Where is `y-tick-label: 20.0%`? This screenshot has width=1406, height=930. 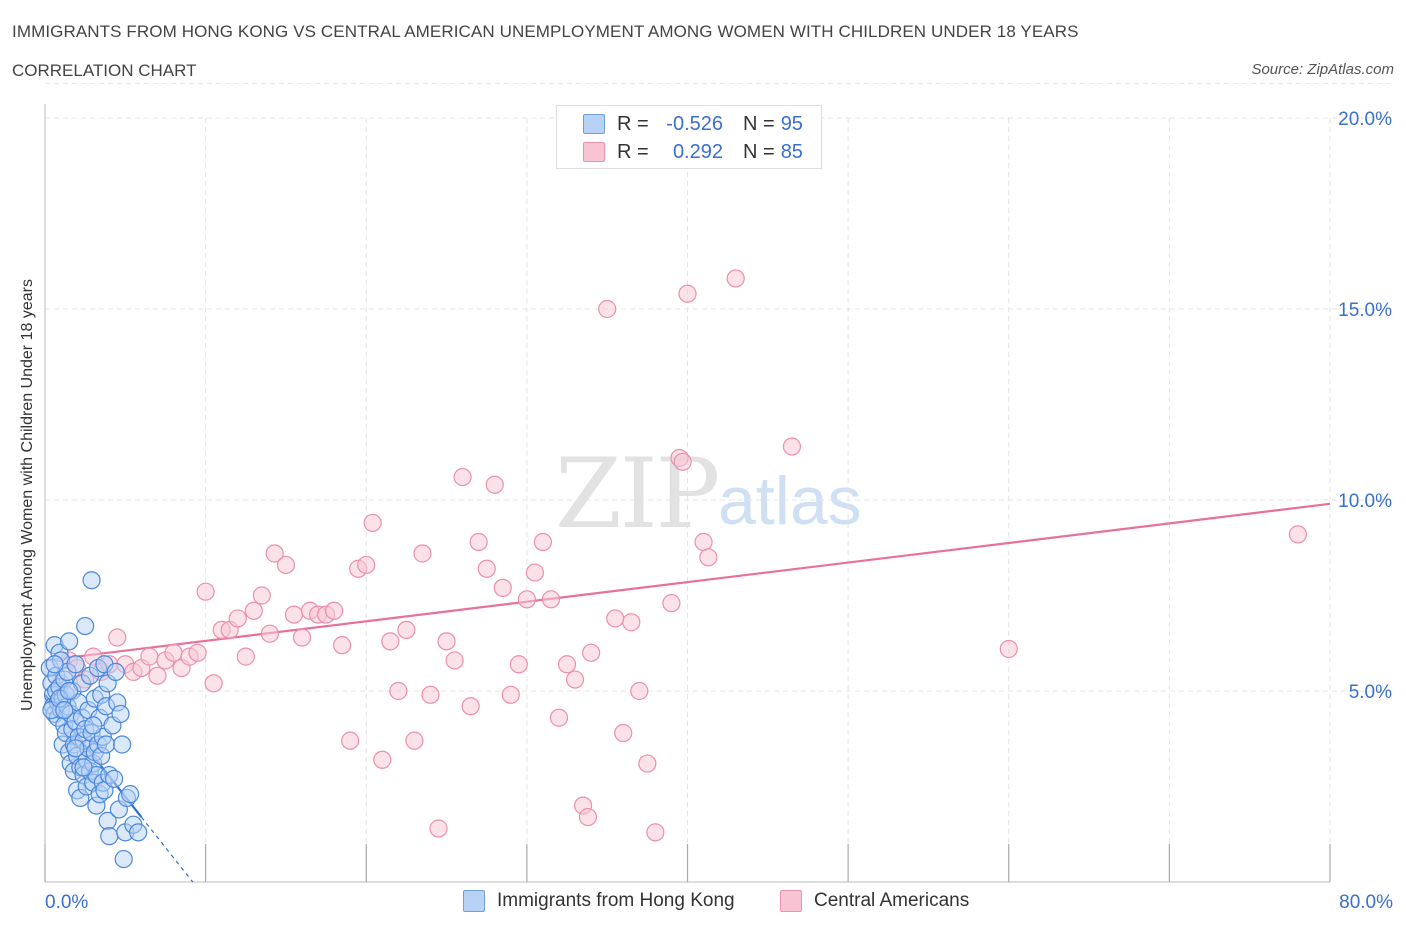
y-tick-label: 20.0% is located at coordinates (1365, 119).